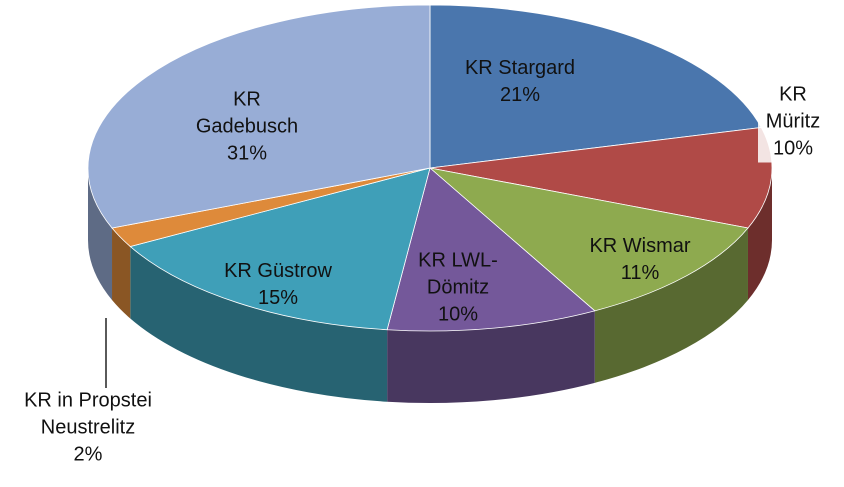 The width and height of the screenshot is (844, 487). What do you see at coordinates (278, 271) in the screenshot?
I see `category-label: KR Güstrow` at bounding box center [278, 271].